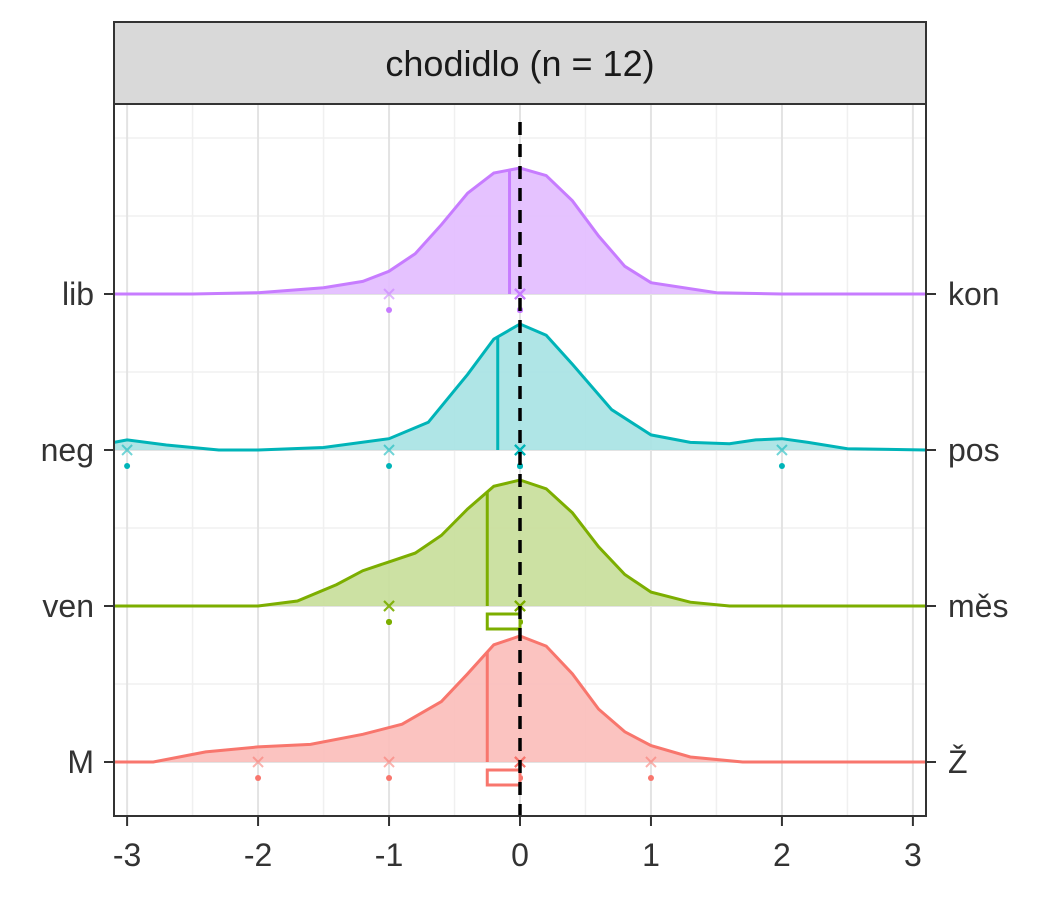 Image resolution: width=1050 pixels, height=900 pixels. What do you see at coordinates (978, 606) in the screenshot?
I see `y-label-right-měs: měs` at bounding box center [978, 606].